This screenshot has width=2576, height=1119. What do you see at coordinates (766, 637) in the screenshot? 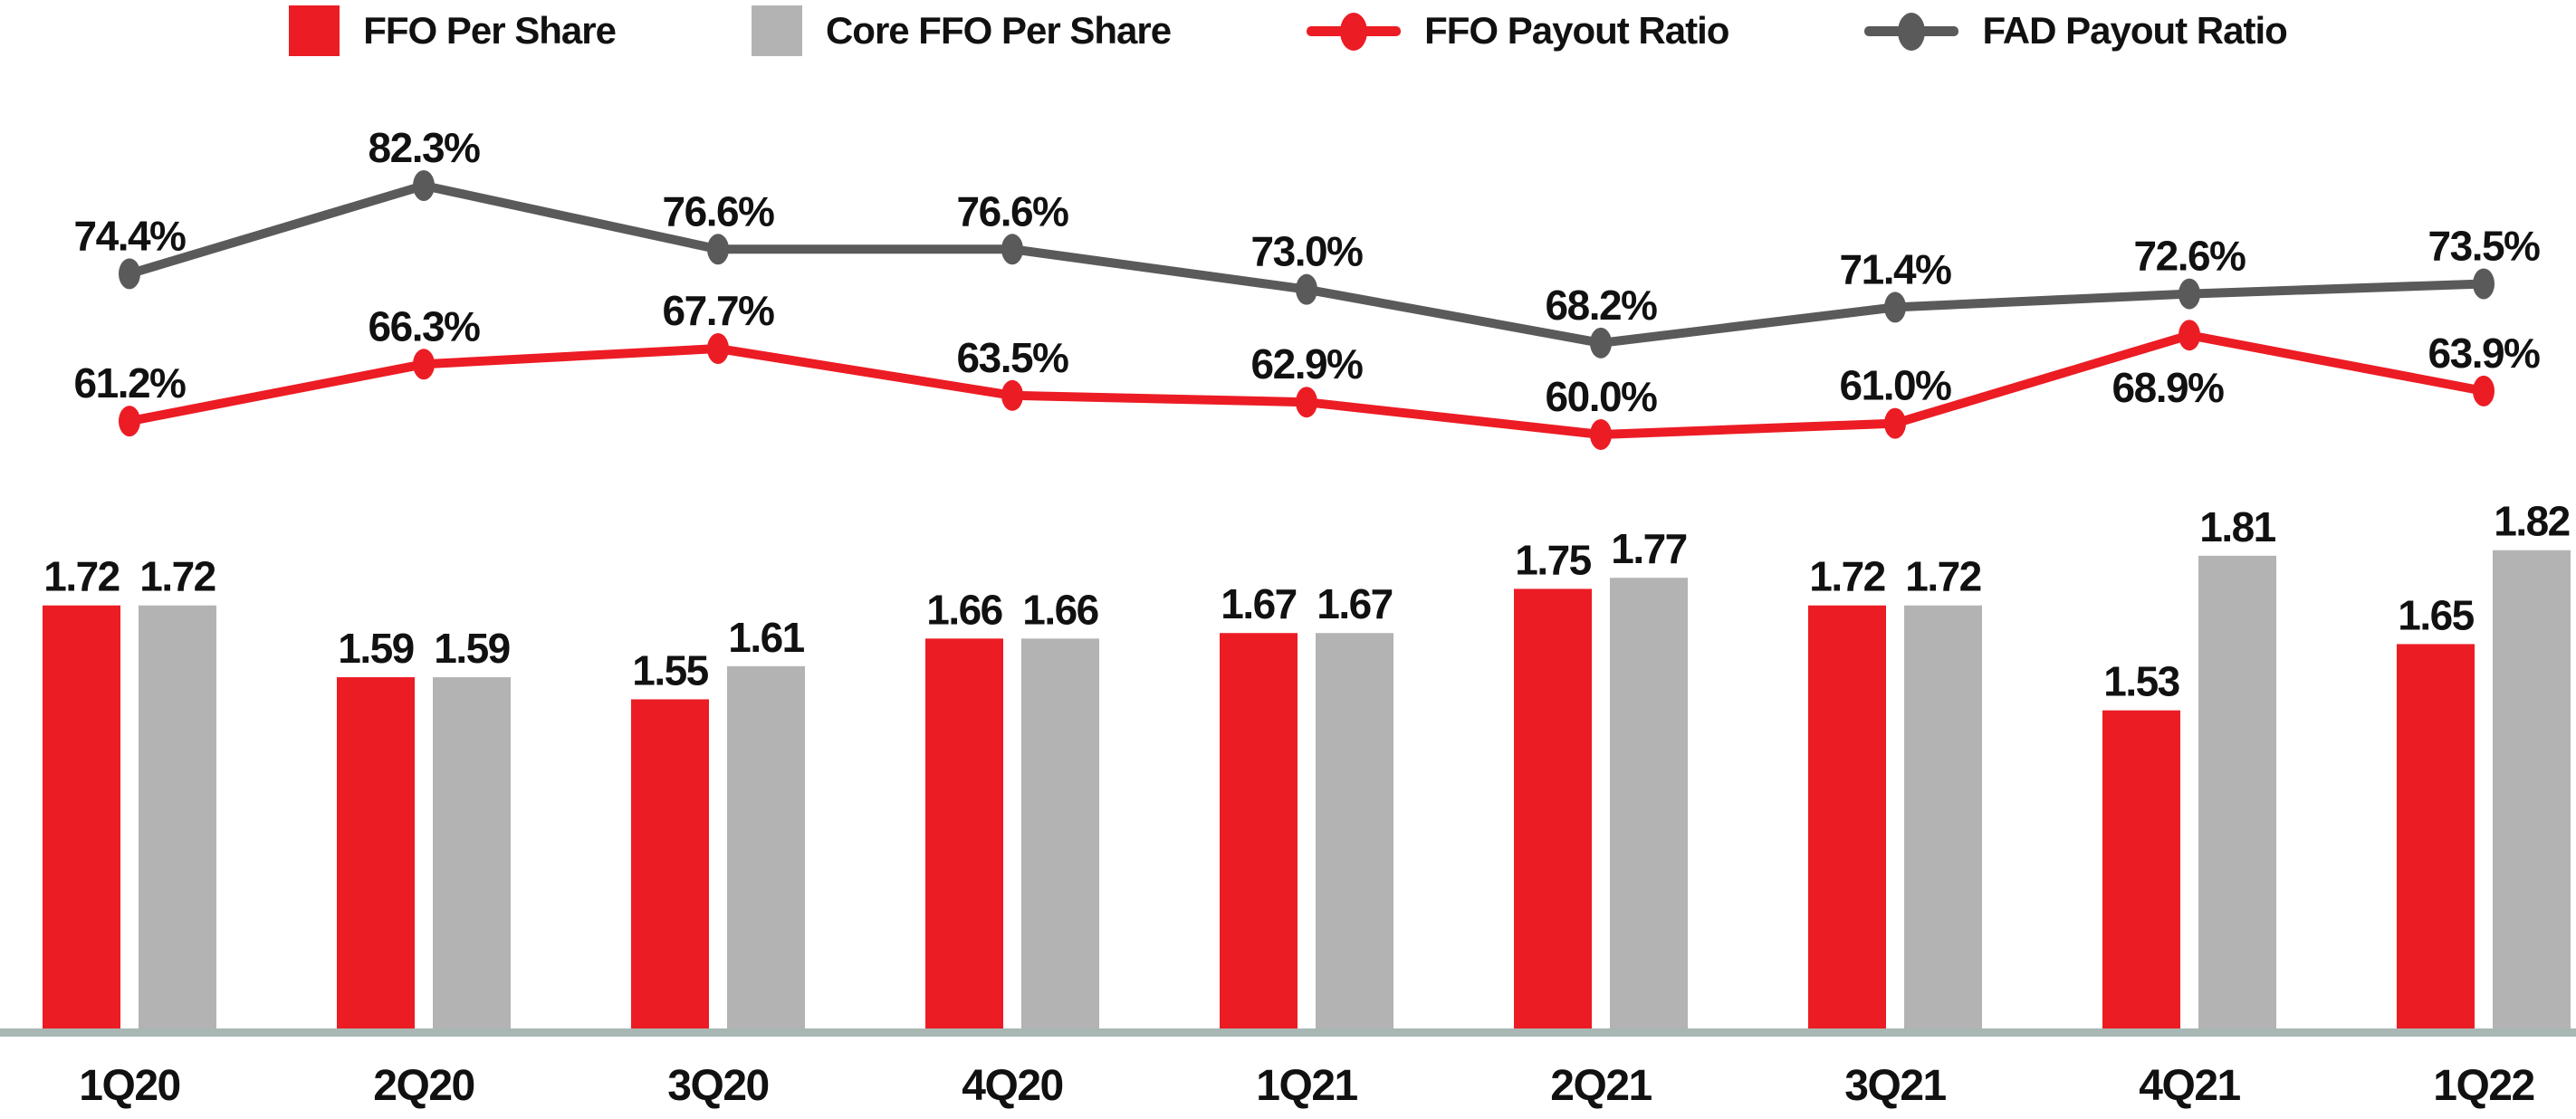
I see `bar-value-label: 1.61` at bounding box center [766, 637].